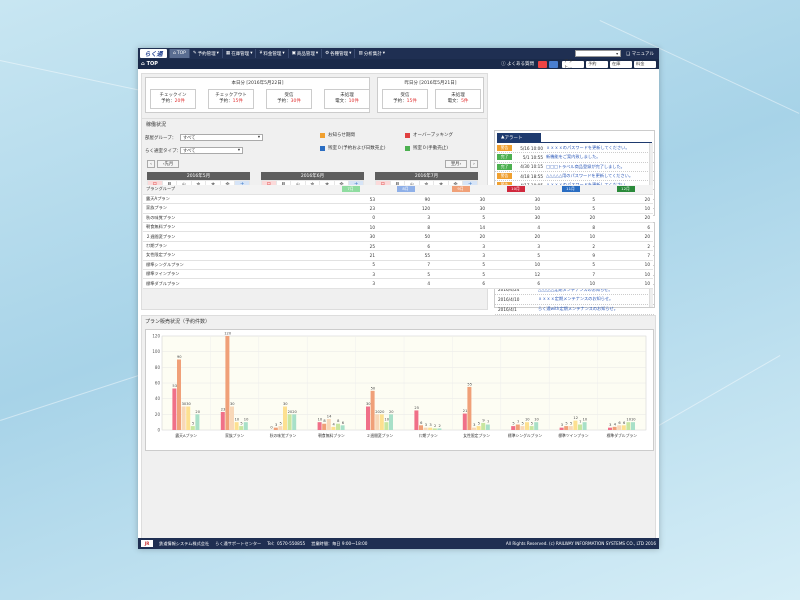 Image resolution: width=800 pixels, height=600 pixels. Describe the element at coordinates (398, 265) in the screenshot. I see `table-row: 標準シングルプラン 5 7 5 10 5 10` at that location.